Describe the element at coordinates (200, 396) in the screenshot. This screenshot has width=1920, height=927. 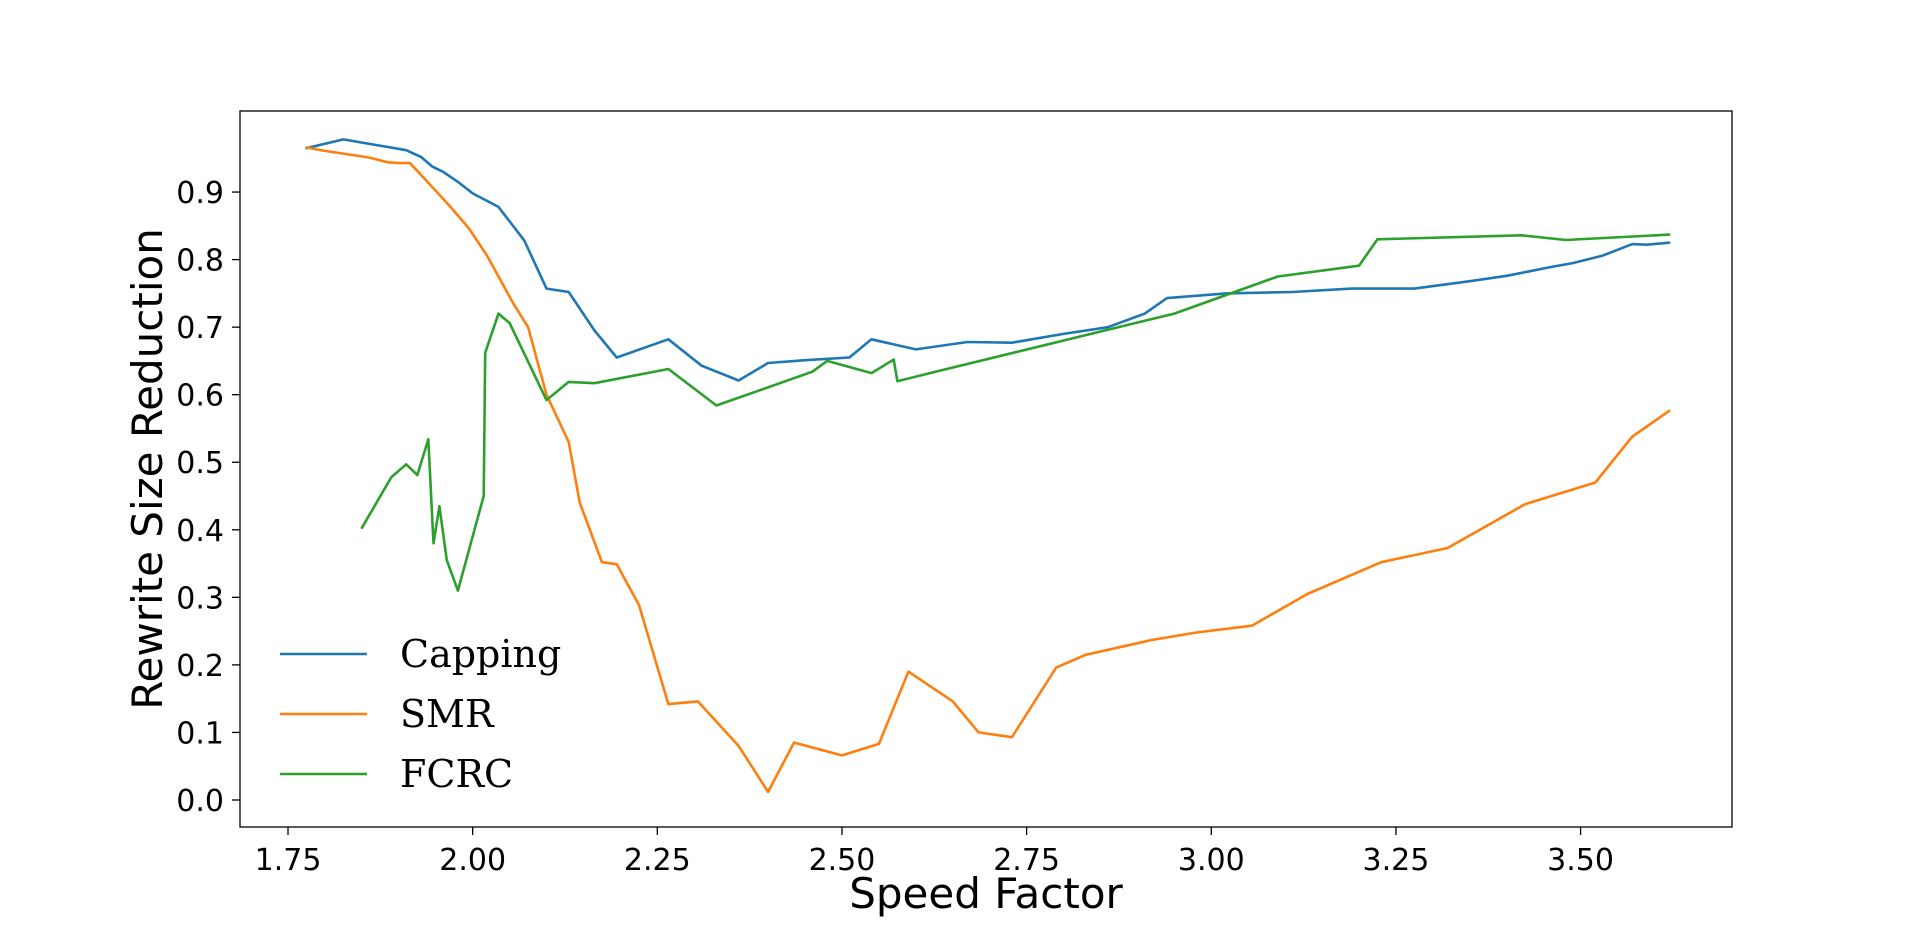
I see `y-tick-label: 0.6` at that location.